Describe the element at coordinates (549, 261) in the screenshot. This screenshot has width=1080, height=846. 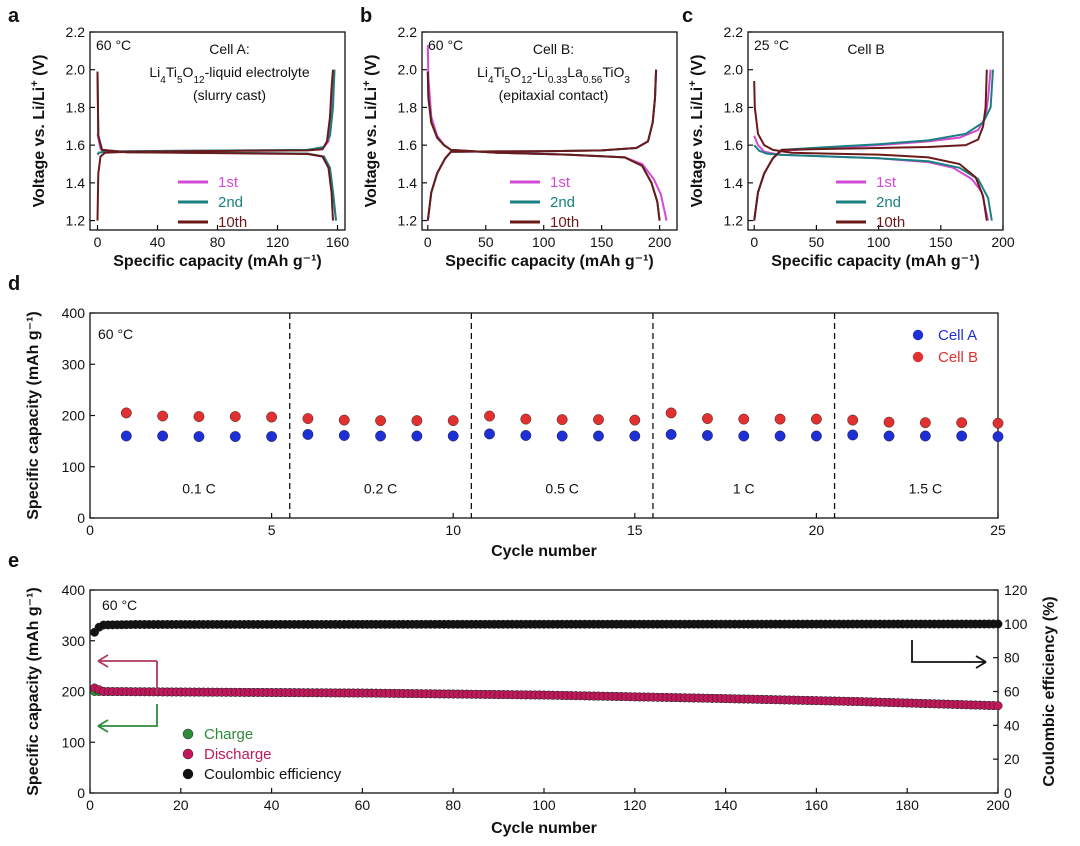
I see `x-axis-label: Specific capacity (mAh g⁻¹)` at that location.